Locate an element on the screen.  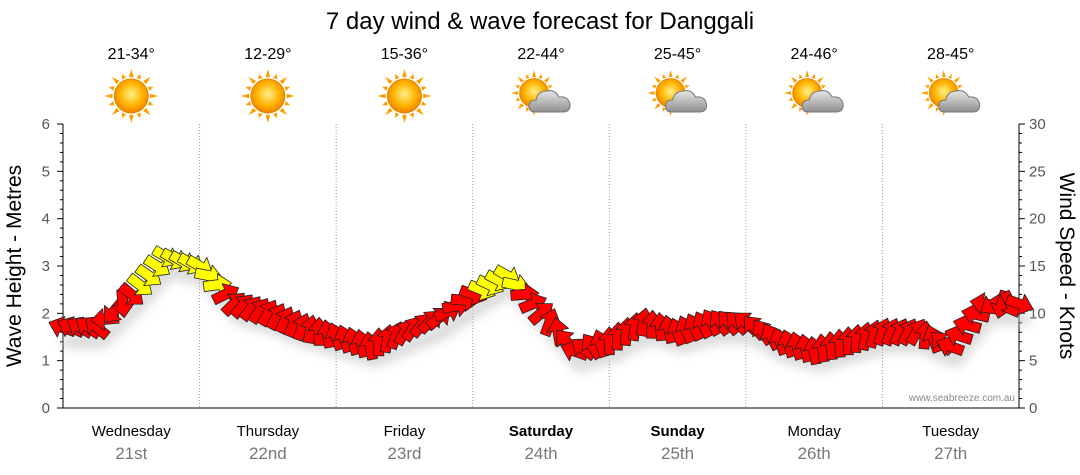
right-tick-label: 25 is located at coordinates (1037, 171).